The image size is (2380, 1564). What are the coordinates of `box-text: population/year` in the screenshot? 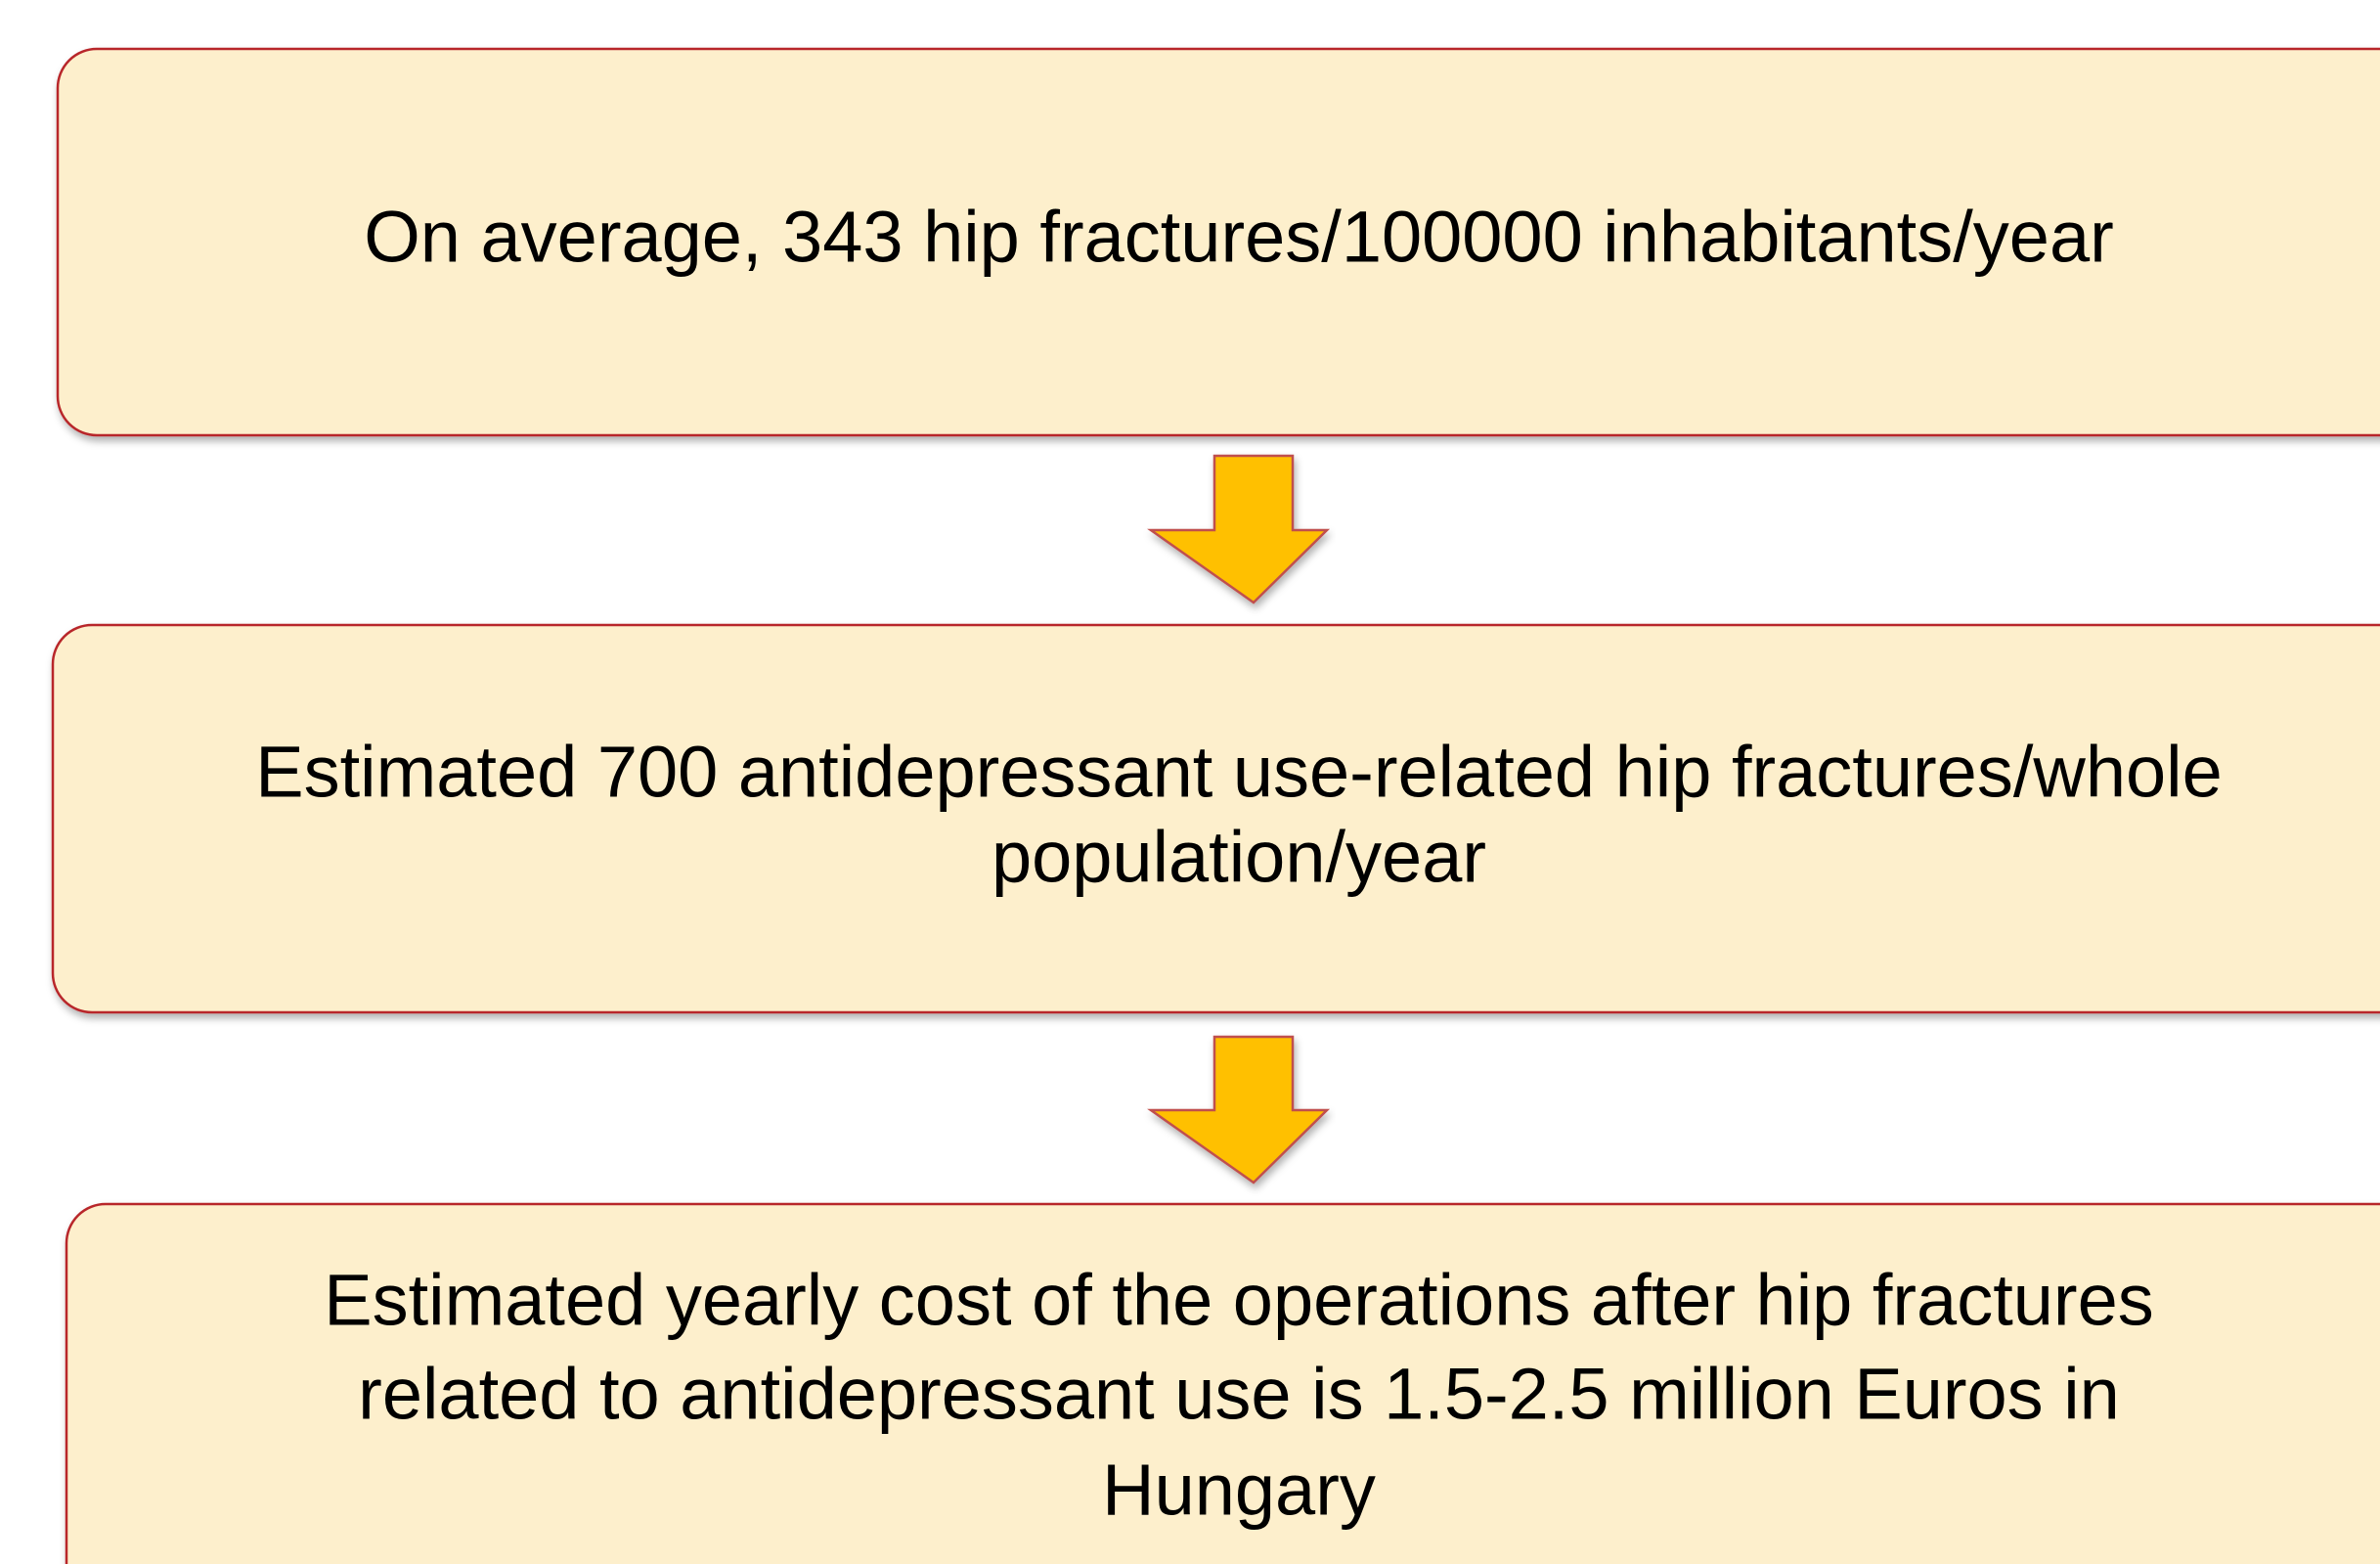 It's located at (1239, 857).